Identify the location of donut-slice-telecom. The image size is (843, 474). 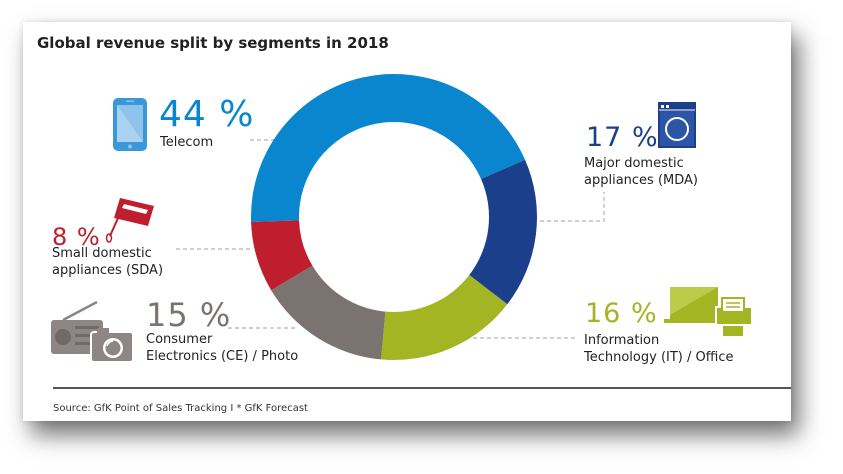
(388, 148).